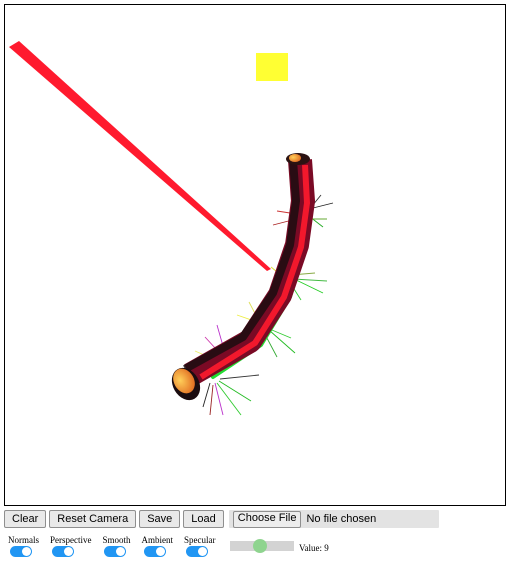 The width and height of the screenshot is (520, 563). Describe the element at coordinates (184, 381) in the screenshot. I see `tube-bottom-cap` at that location.